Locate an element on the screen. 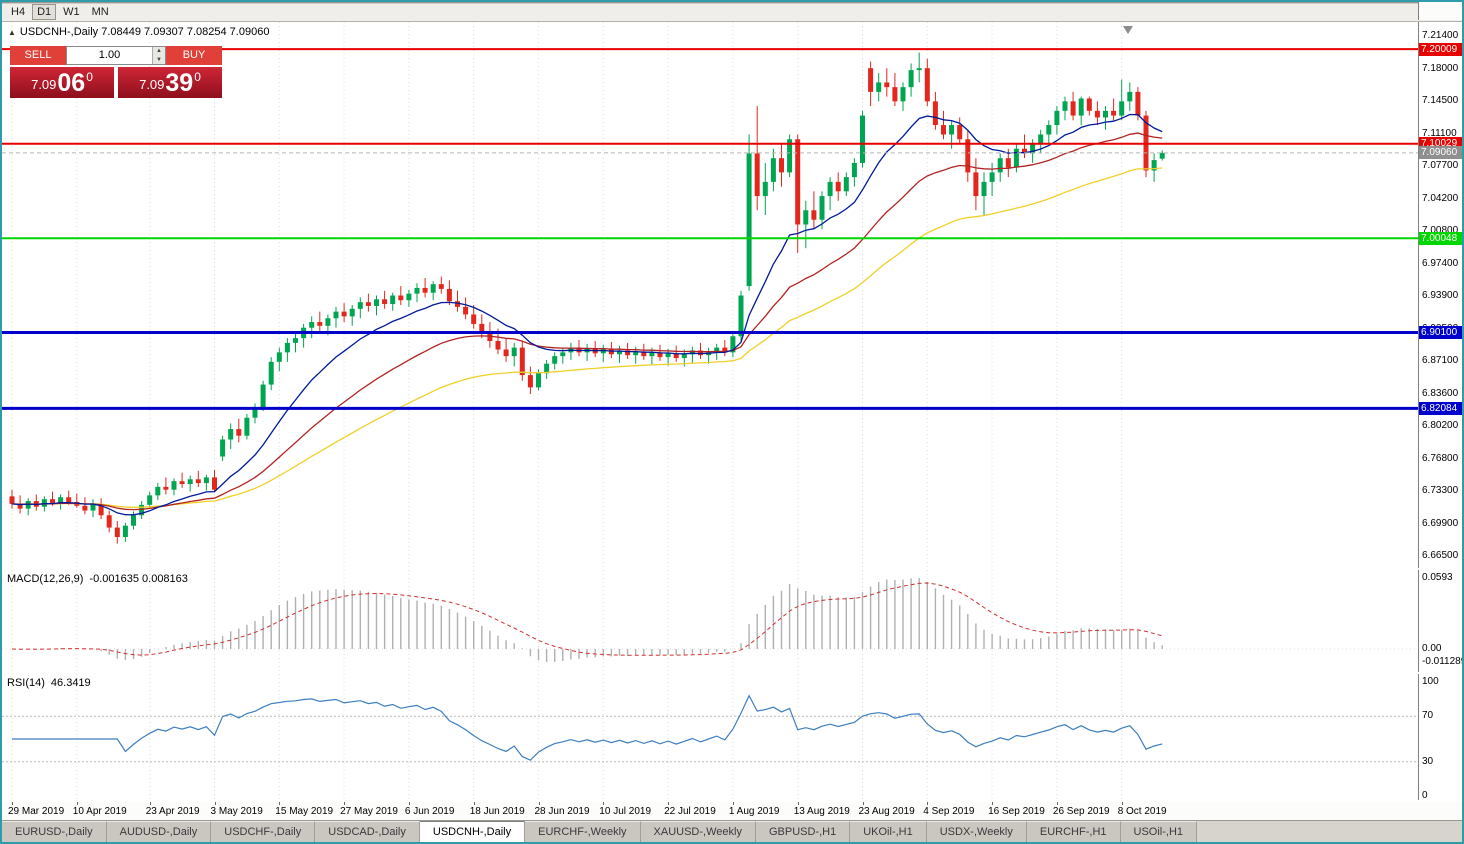 The height and width of the screenshot is (844, 1464). sell-price-sup: 0 is located at coordinates (89, 77).